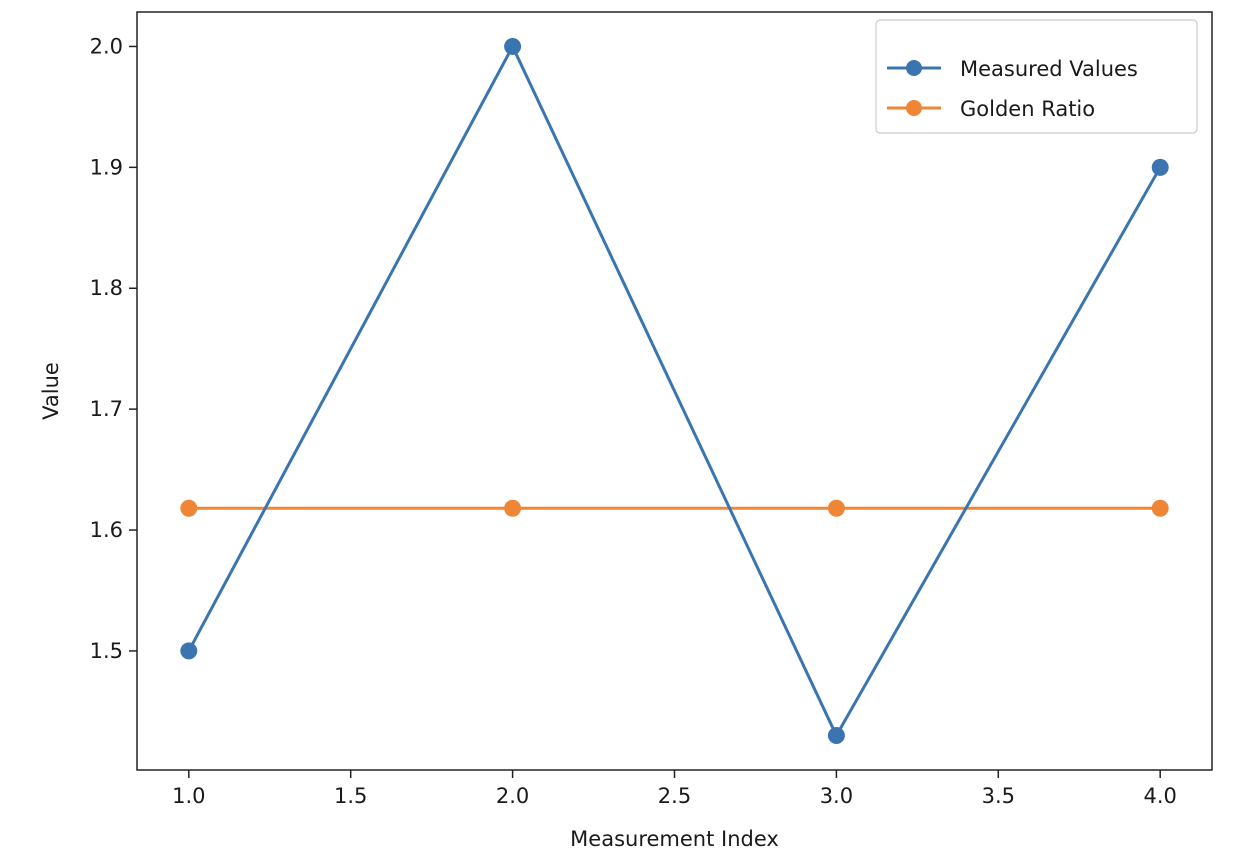 Image resolution: width=1250 pixels, height=856 pixels. What do you see at coordinates (106, 288) in the screenshot?
I see `y-tick-label: 1.8` at bounding box center [106, 288].